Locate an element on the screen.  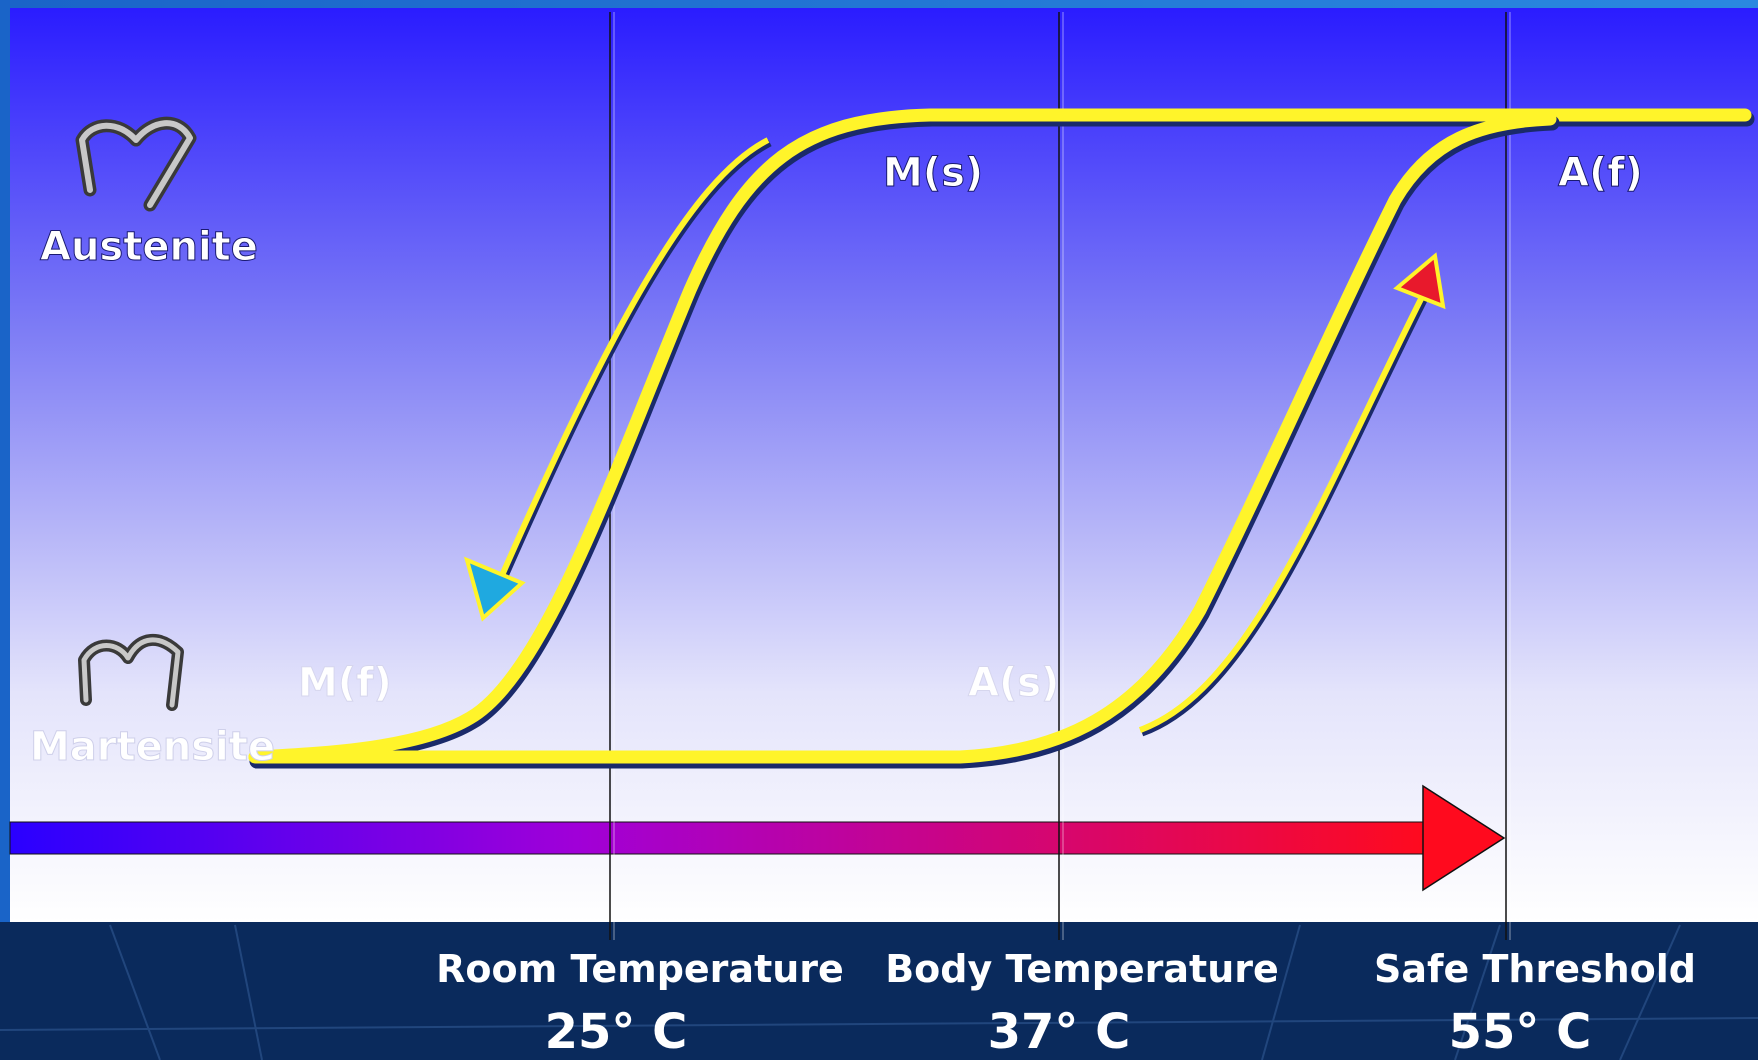
marker-title: Body Temperature is located at coordinates (1082, 969).